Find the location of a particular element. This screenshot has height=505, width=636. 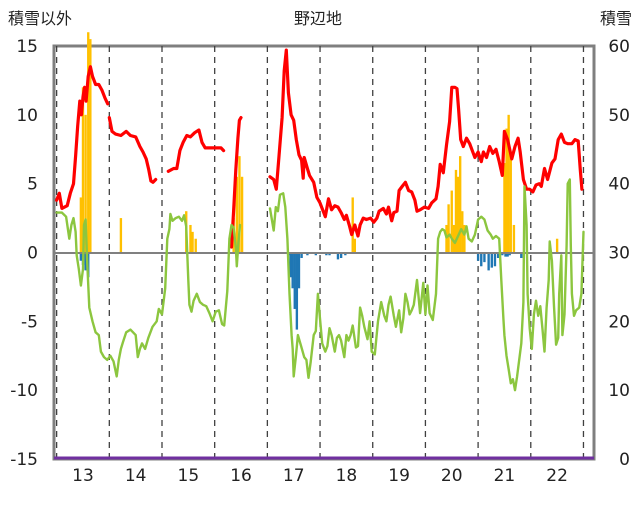

chart-title: 野辺地 is located at coordinates (318, 18).